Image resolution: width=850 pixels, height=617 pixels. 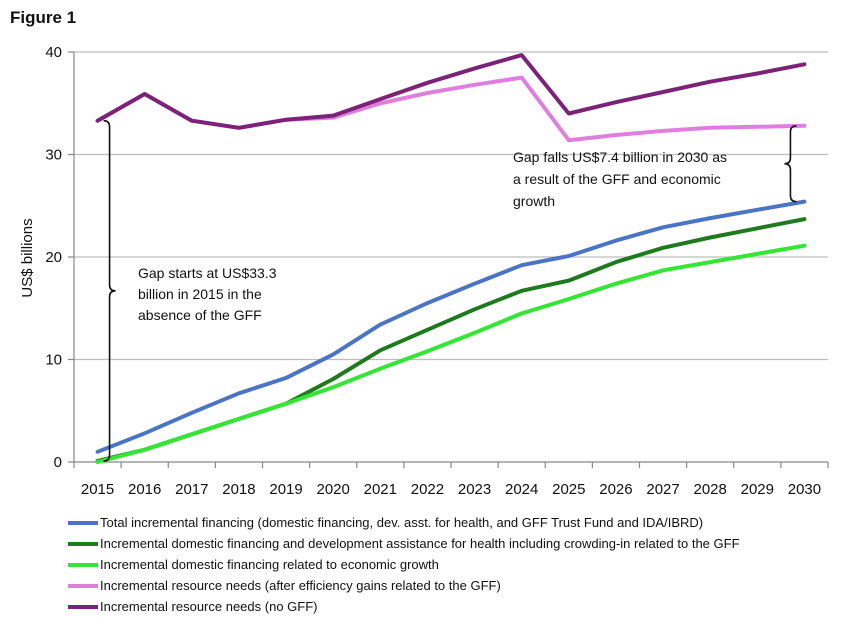 I want to click on y-tick-label: 20, so click(x=53, y=257).